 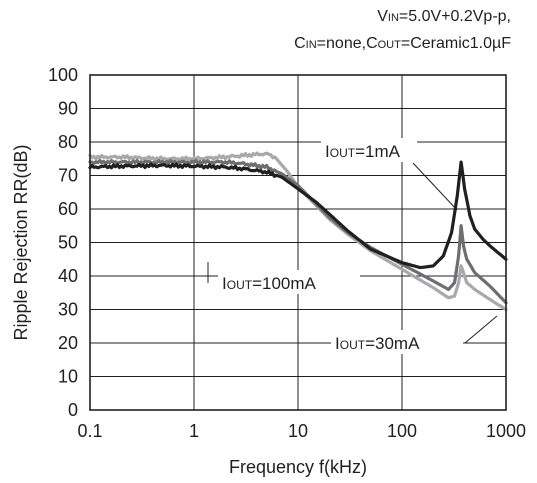 What do you see at coordinates (284, 283) in the screenshot?
I see `text-rest: =100mA` at bounding box center [284, 283].